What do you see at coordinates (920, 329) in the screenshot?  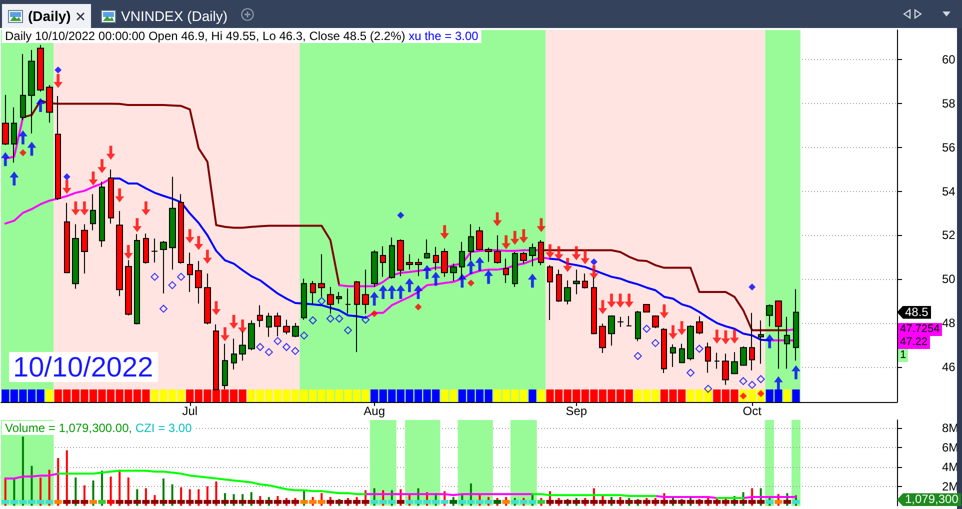 I see `text: 47.7254` at bounding box center [920, 329].